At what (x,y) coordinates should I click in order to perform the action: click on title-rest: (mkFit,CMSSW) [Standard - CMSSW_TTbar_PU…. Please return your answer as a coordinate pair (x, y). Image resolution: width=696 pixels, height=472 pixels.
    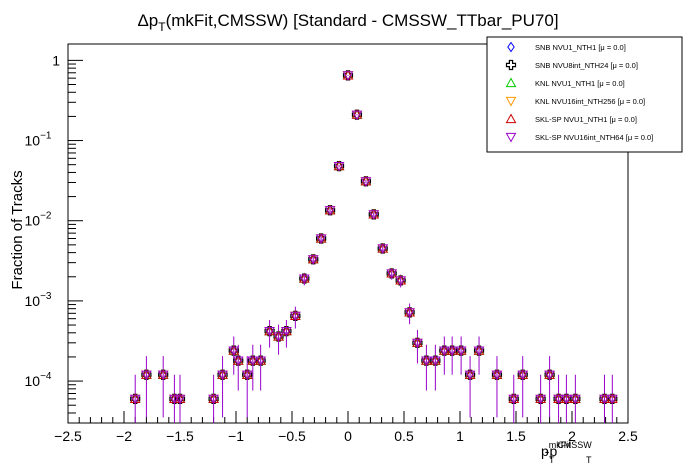
    Looking at the image, I should click on (362, 20).